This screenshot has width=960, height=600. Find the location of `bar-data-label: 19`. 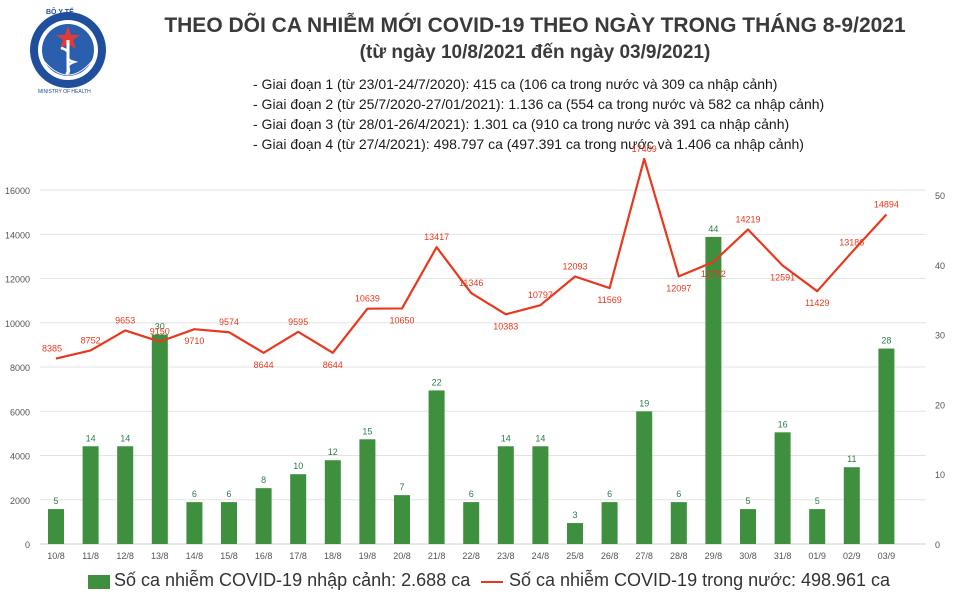

bar-data-label: 19 is located at coordinates (644, 403).